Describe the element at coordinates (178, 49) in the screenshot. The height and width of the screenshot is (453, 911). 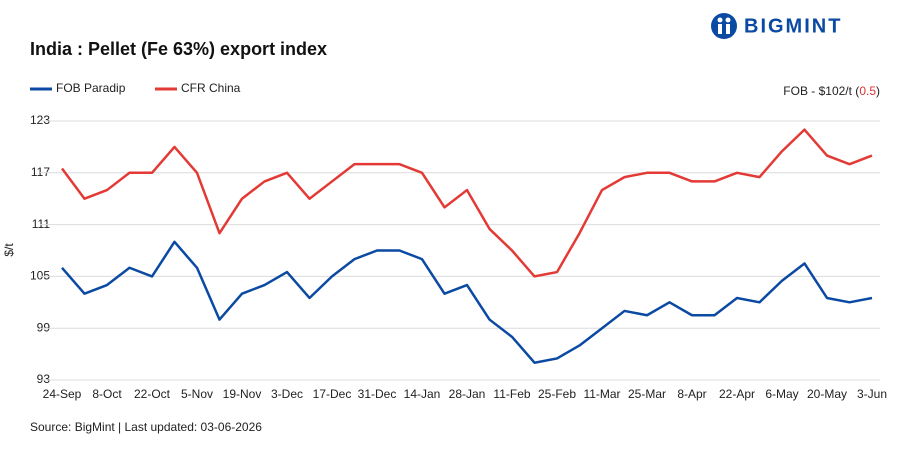
I see `chart-title: India : Pellet (Fe 63%) export index` at that location.